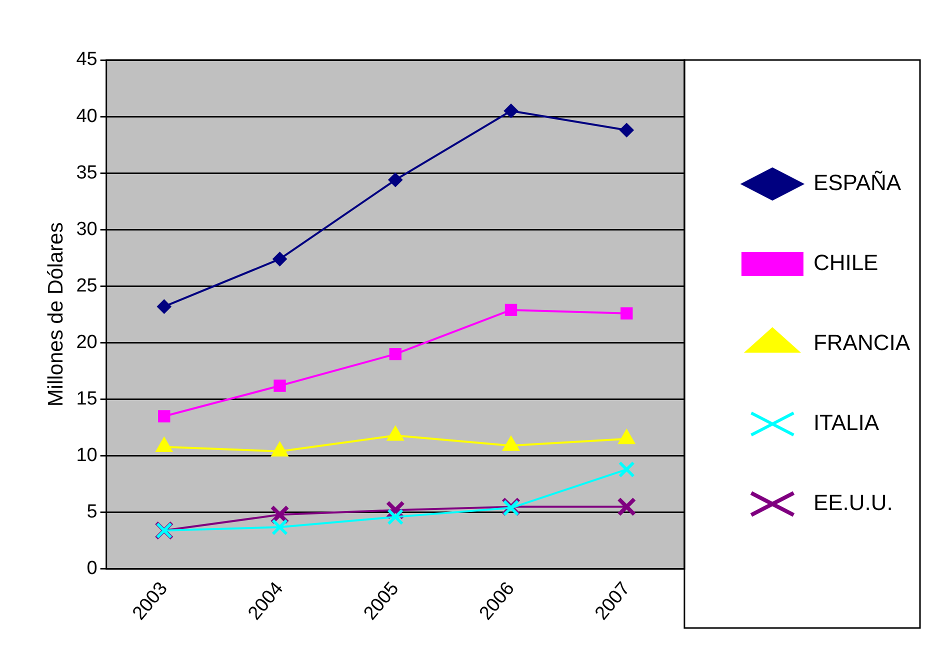  Describe the element at coordinates (861, 343) in the screenshot. I see `legend-label: FRANCIA` at that location.